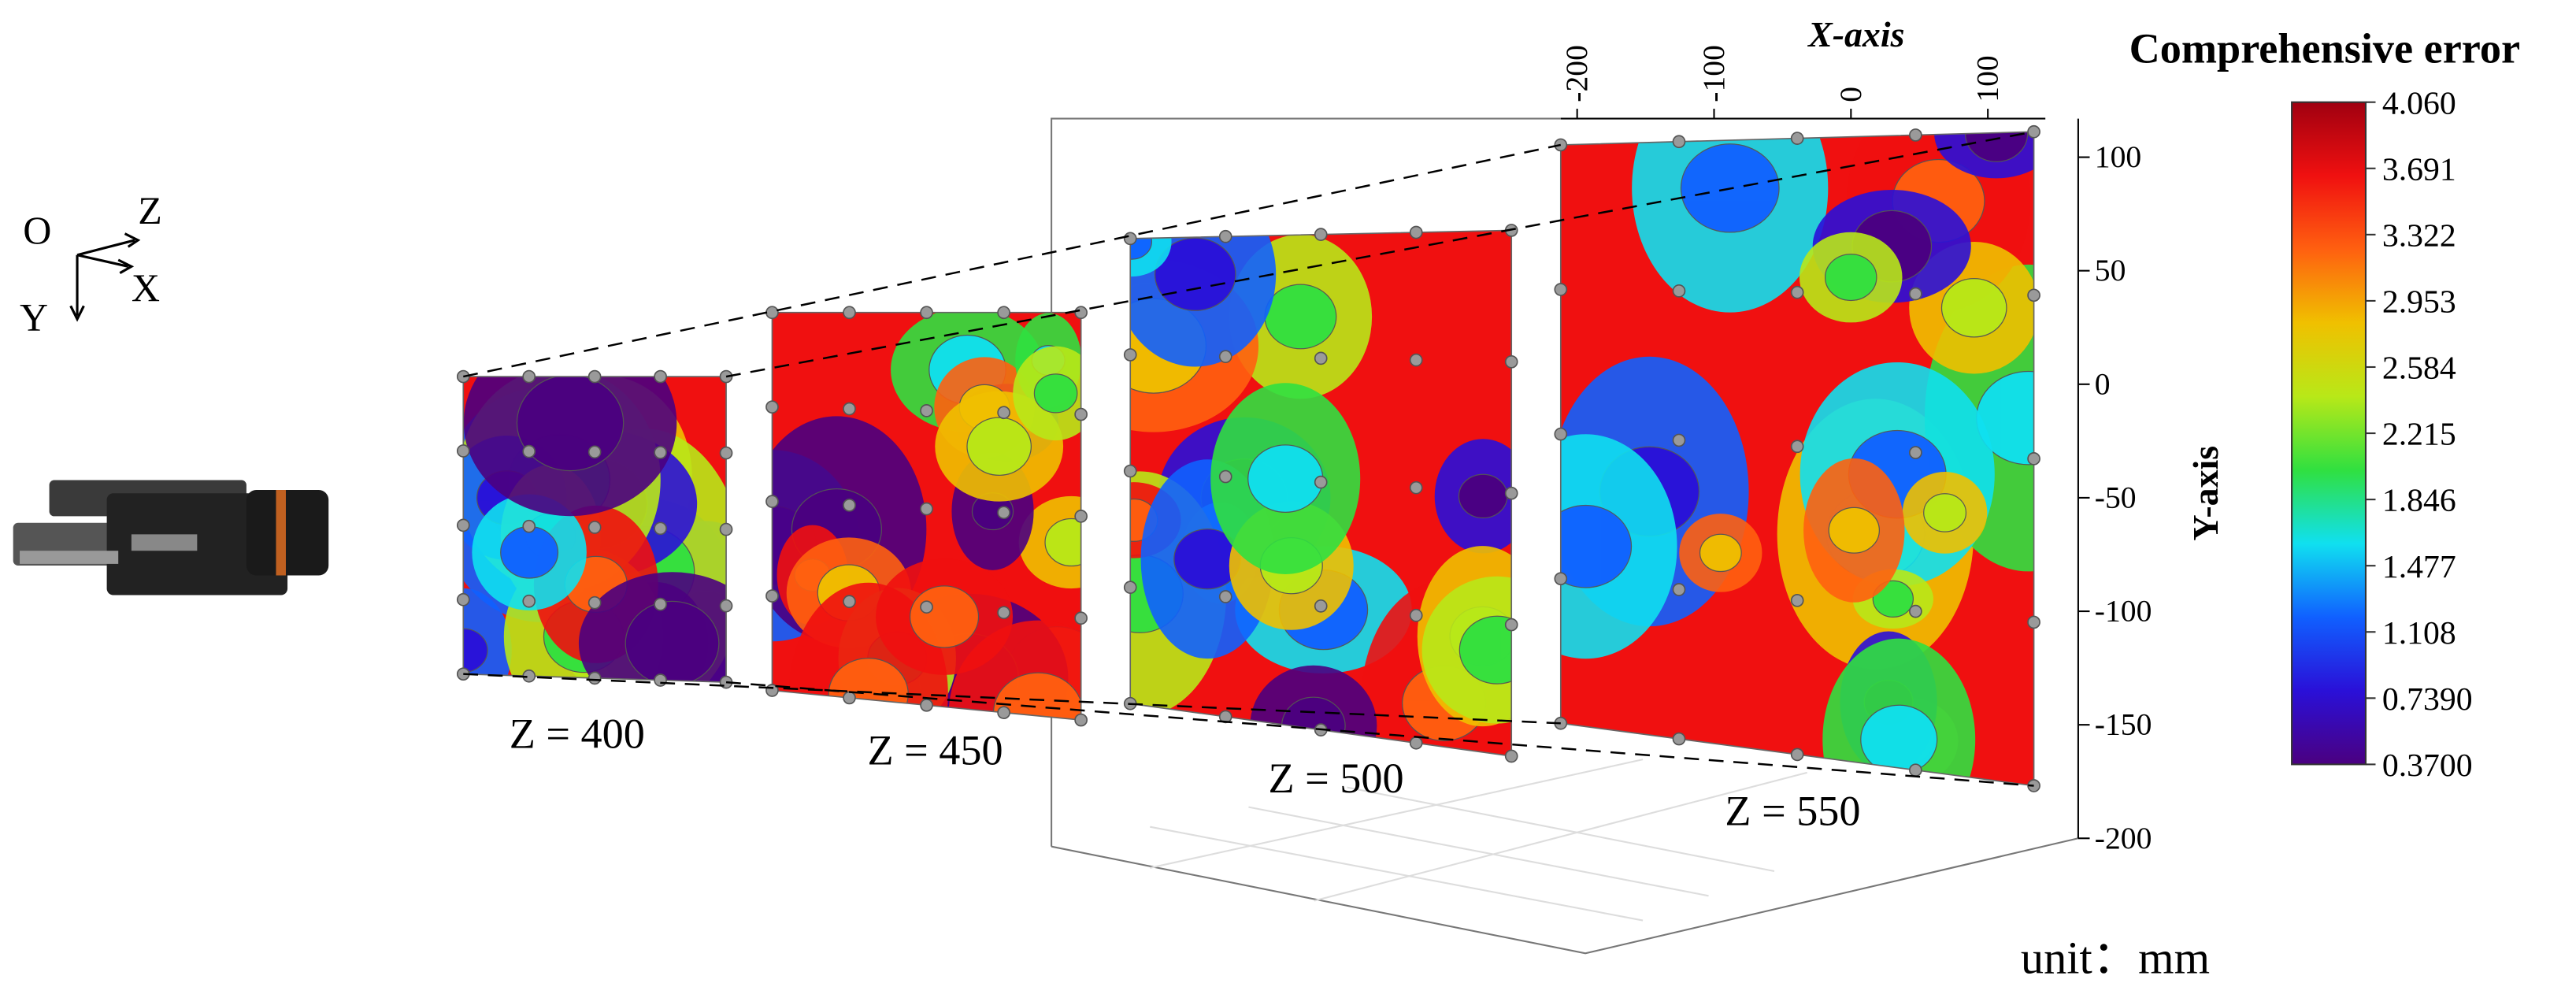 The width and height of the screenshot is (2576, 998). I want to click on colorbar, so click(2329, 433).